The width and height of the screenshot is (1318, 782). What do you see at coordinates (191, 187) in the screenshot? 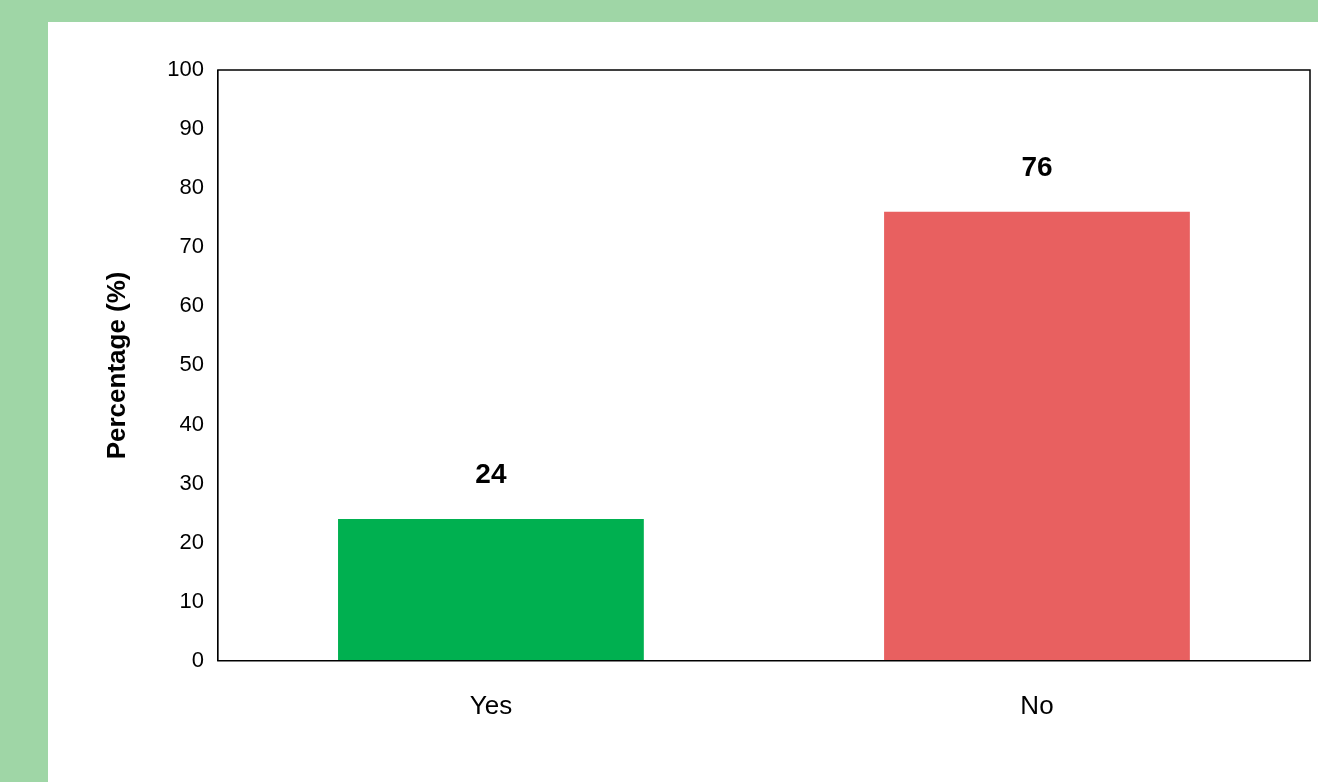
I see `y-tick-label: 80` at bounding box center [191, 187].